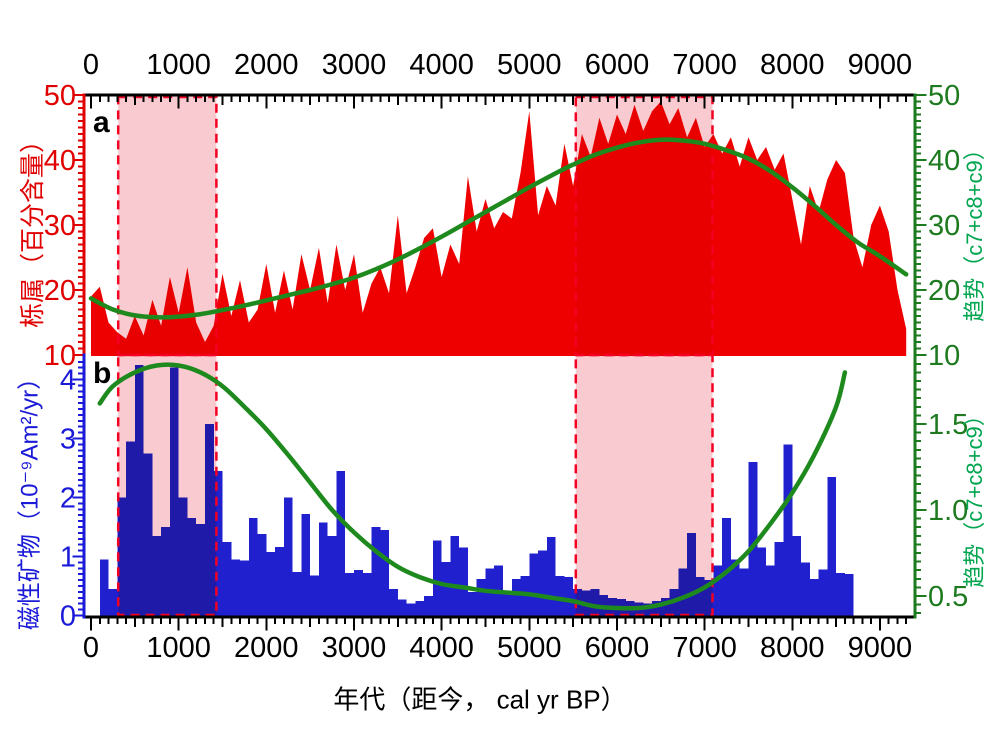  What do you see at coordinates (441, 648) in the screenshot?
I see `bottom-tick-label: 4000` at bounding box center [441, 648].